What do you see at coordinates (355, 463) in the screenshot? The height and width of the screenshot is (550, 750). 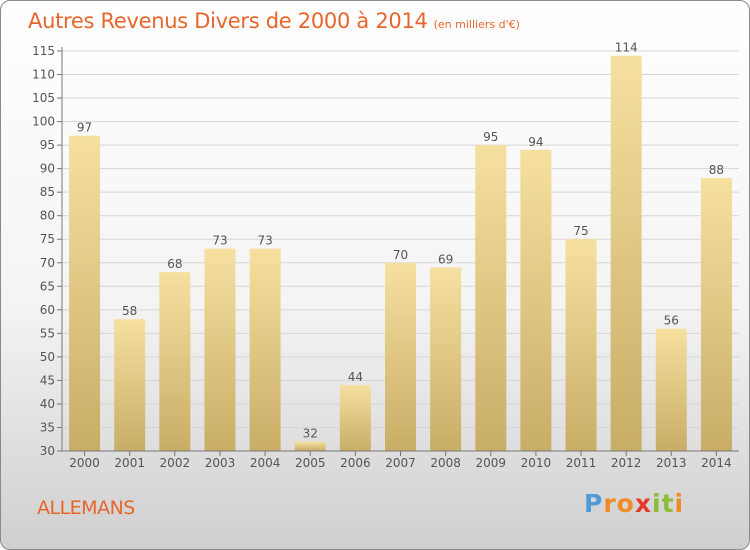 I see `x-tick-label: 2006` at bounding box center [355, 463].